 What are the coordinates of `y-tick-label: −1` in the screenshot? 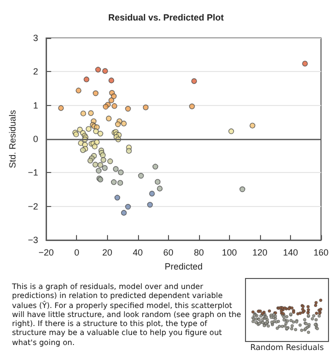 It's located at (33, 173).